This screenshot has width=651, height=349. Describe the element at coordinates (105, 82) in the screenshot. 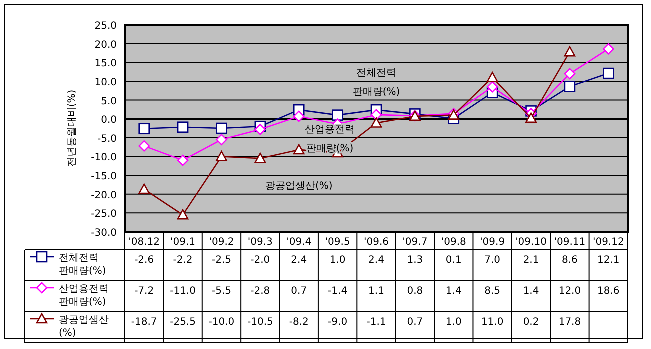

I see `y-tick-label: 10.0` at that location.